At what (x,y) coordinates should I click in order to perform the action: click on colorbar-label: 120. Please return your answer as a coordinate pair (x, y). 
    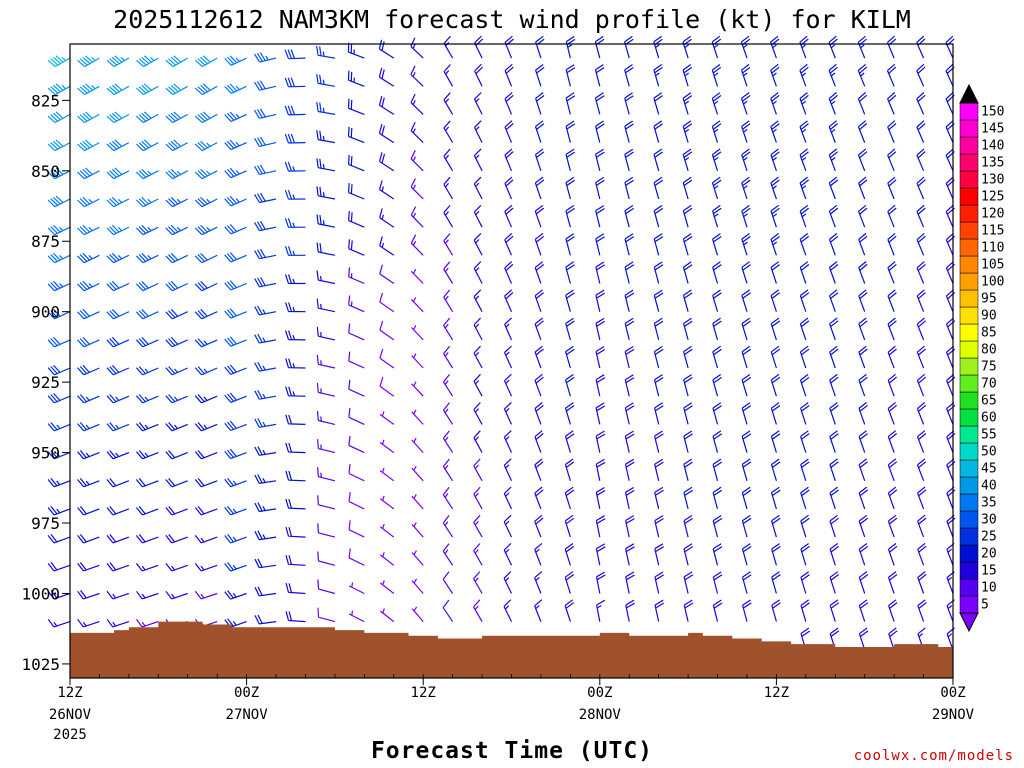
    Looking at the image, I should click on (992, 214).